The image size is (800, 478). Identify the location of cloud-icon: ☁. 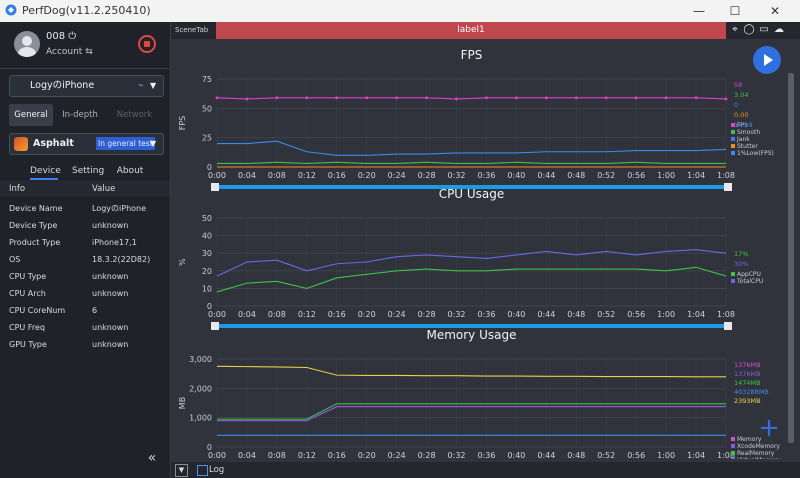
(779, 29).